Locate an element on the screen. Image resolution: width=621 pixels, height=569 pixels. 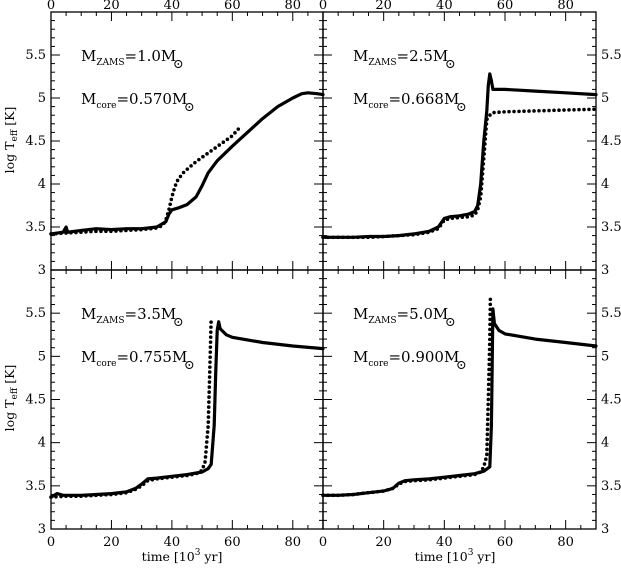
annotation-mzams: MZAMS=3.5M is located at coordinates (128, 315).